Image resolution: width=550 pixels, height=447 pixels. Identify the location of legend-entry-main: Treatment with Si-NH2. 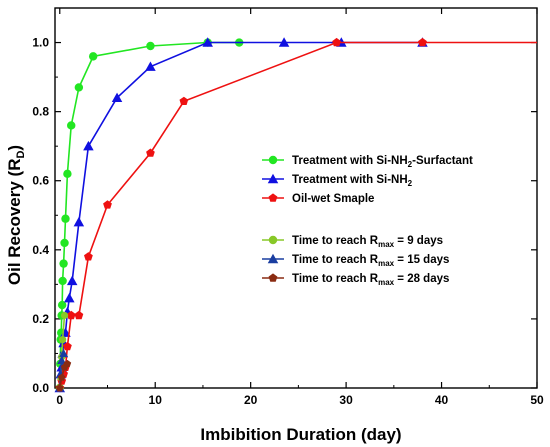
(337, 180).